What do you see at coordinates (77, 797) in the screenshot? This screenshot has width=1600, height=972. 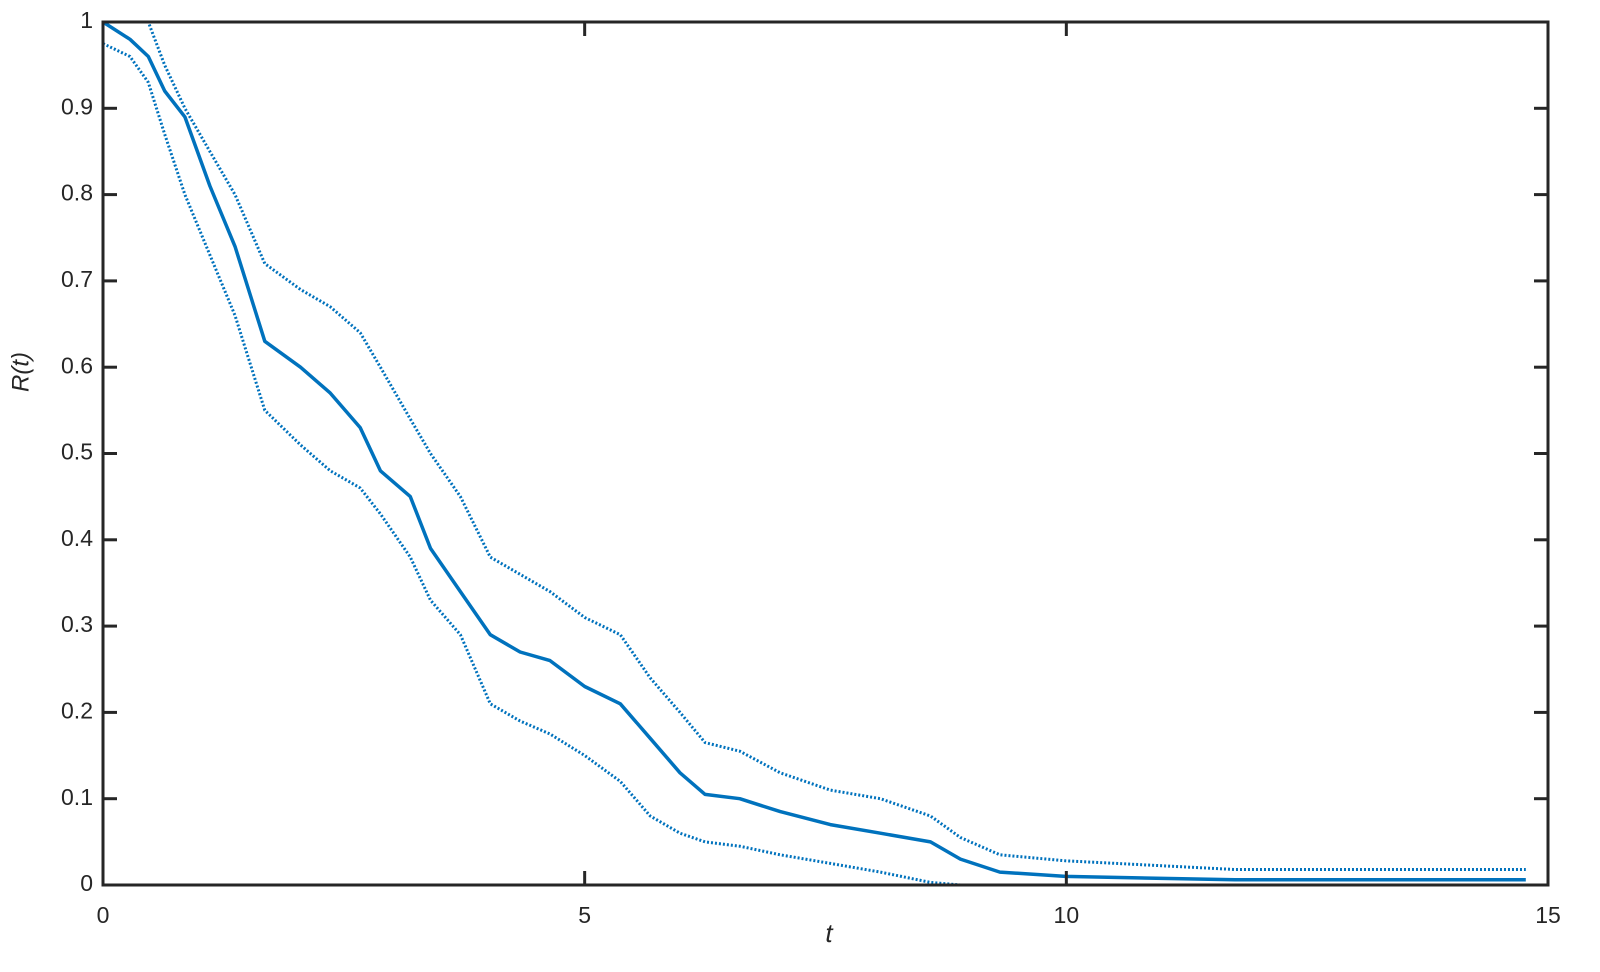 I see `y-tick-label: 0.1` at bounding box center [77, 797].